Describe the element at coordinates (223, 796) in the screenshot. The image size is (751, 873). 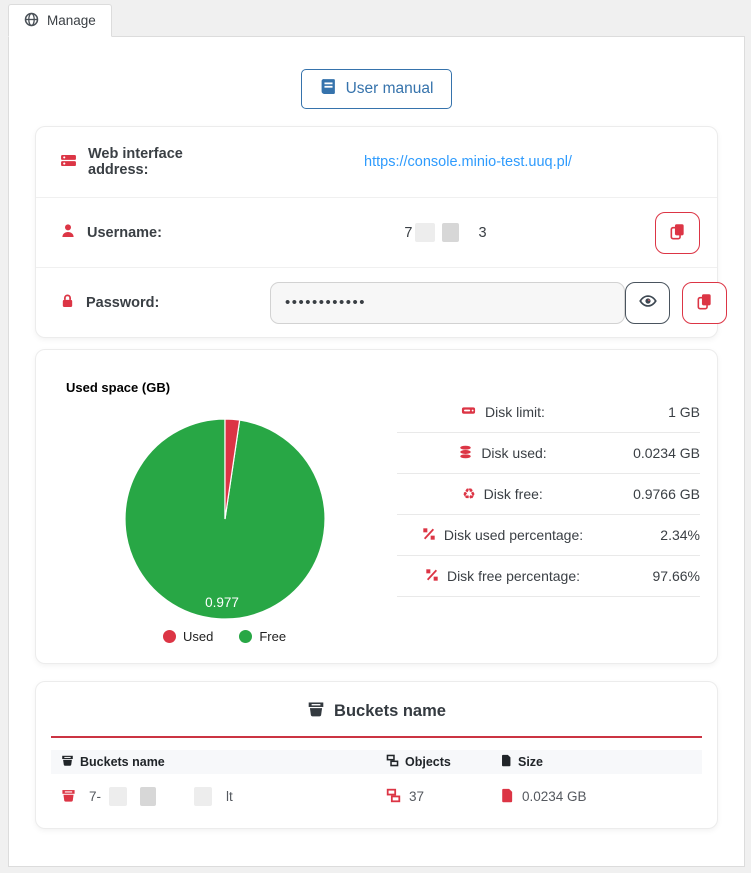
I see `bucket-name-cell: 7- lt` at that location.